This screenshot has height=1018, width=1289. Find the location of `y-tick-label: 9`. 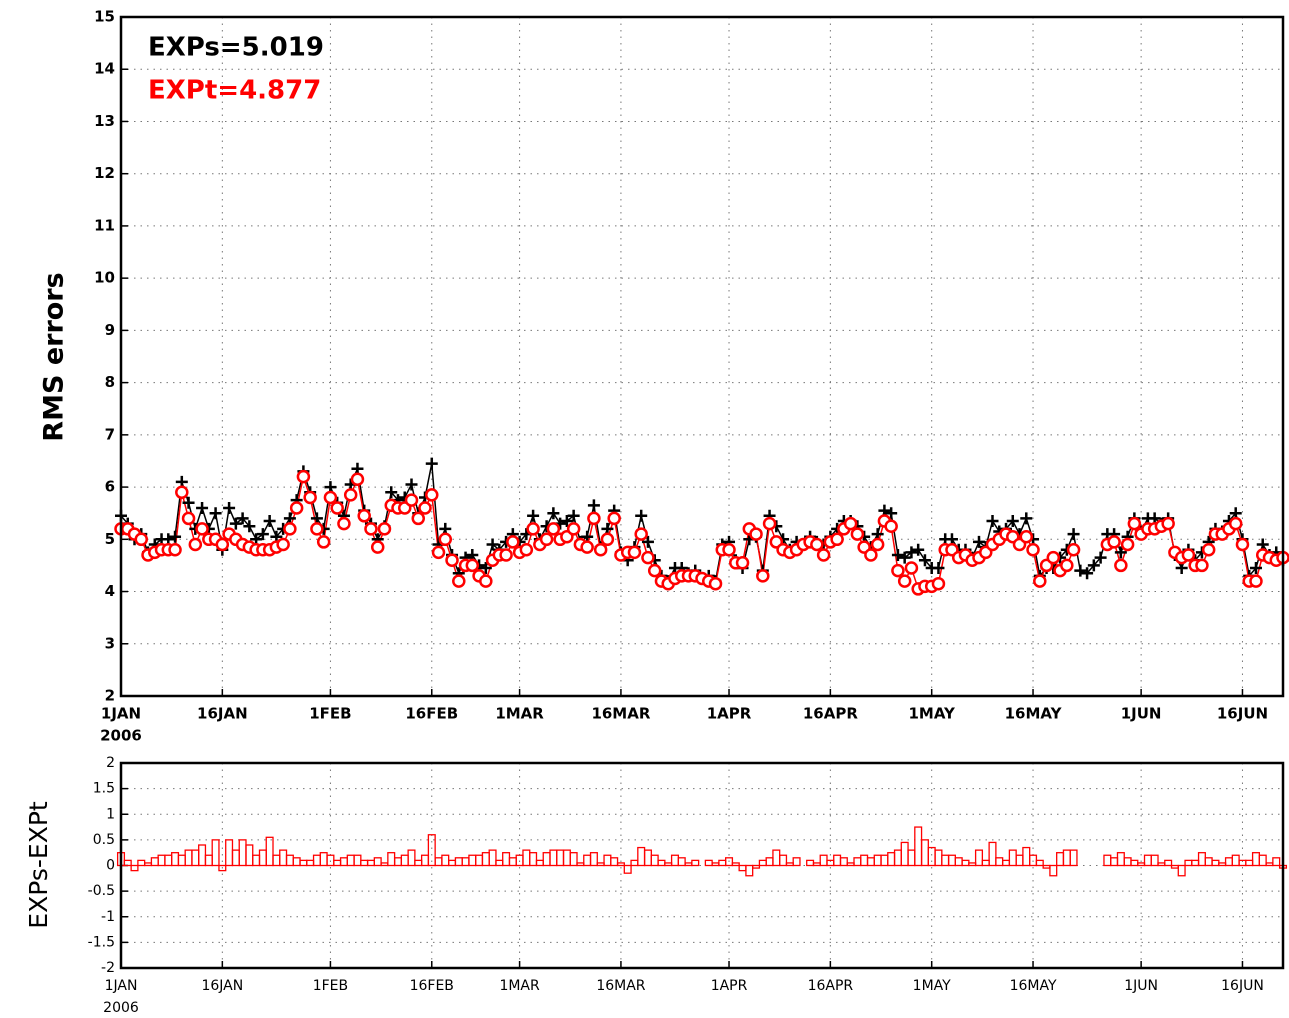

y-tick-label: 9 is located at coordinates (110, 330).